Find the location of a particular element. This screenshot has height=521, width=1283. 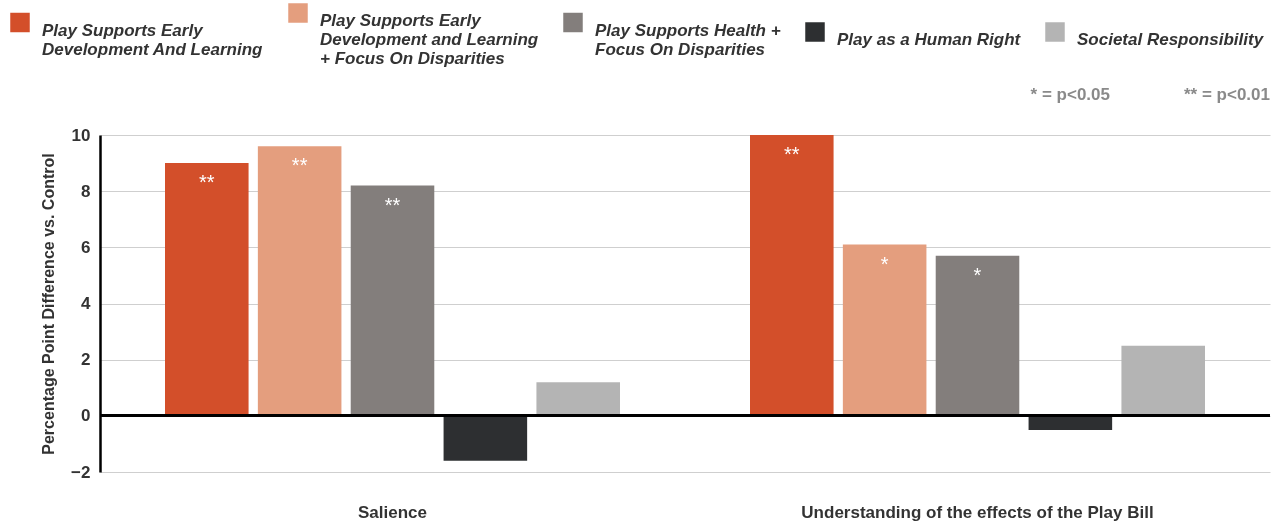

legend-label: Play as a Human Right is located at coordinates (929, 39).